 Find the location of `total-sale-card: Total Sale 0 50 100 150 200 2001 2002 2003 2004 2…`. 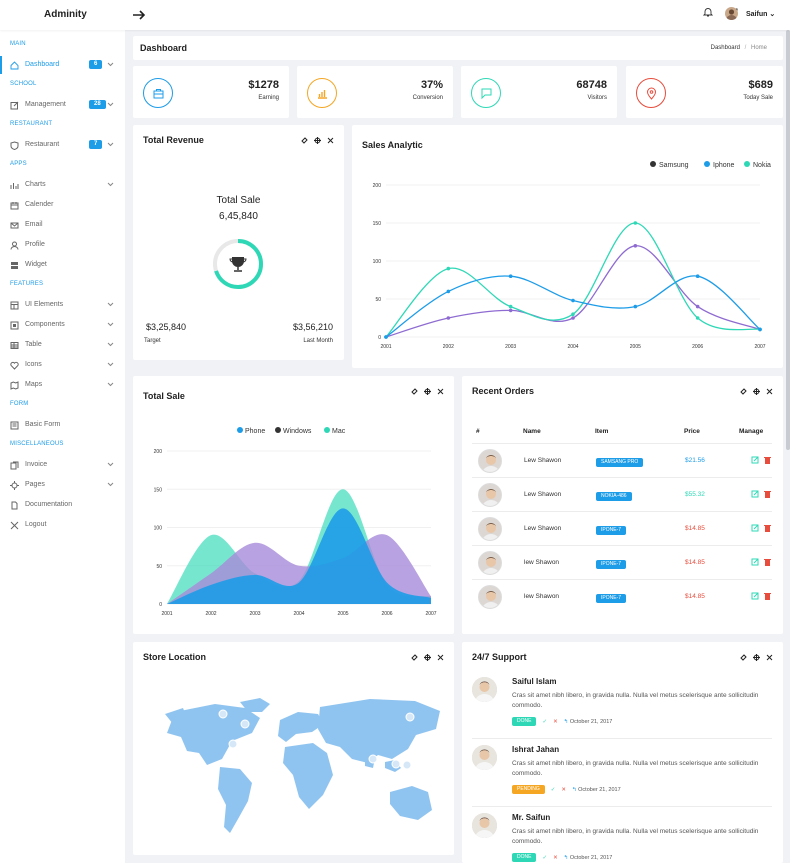

total-sale-card: Total Sale 0 50 100 150 200 2001 2002 2003 2004 2… is located at coordinates (293, 505).